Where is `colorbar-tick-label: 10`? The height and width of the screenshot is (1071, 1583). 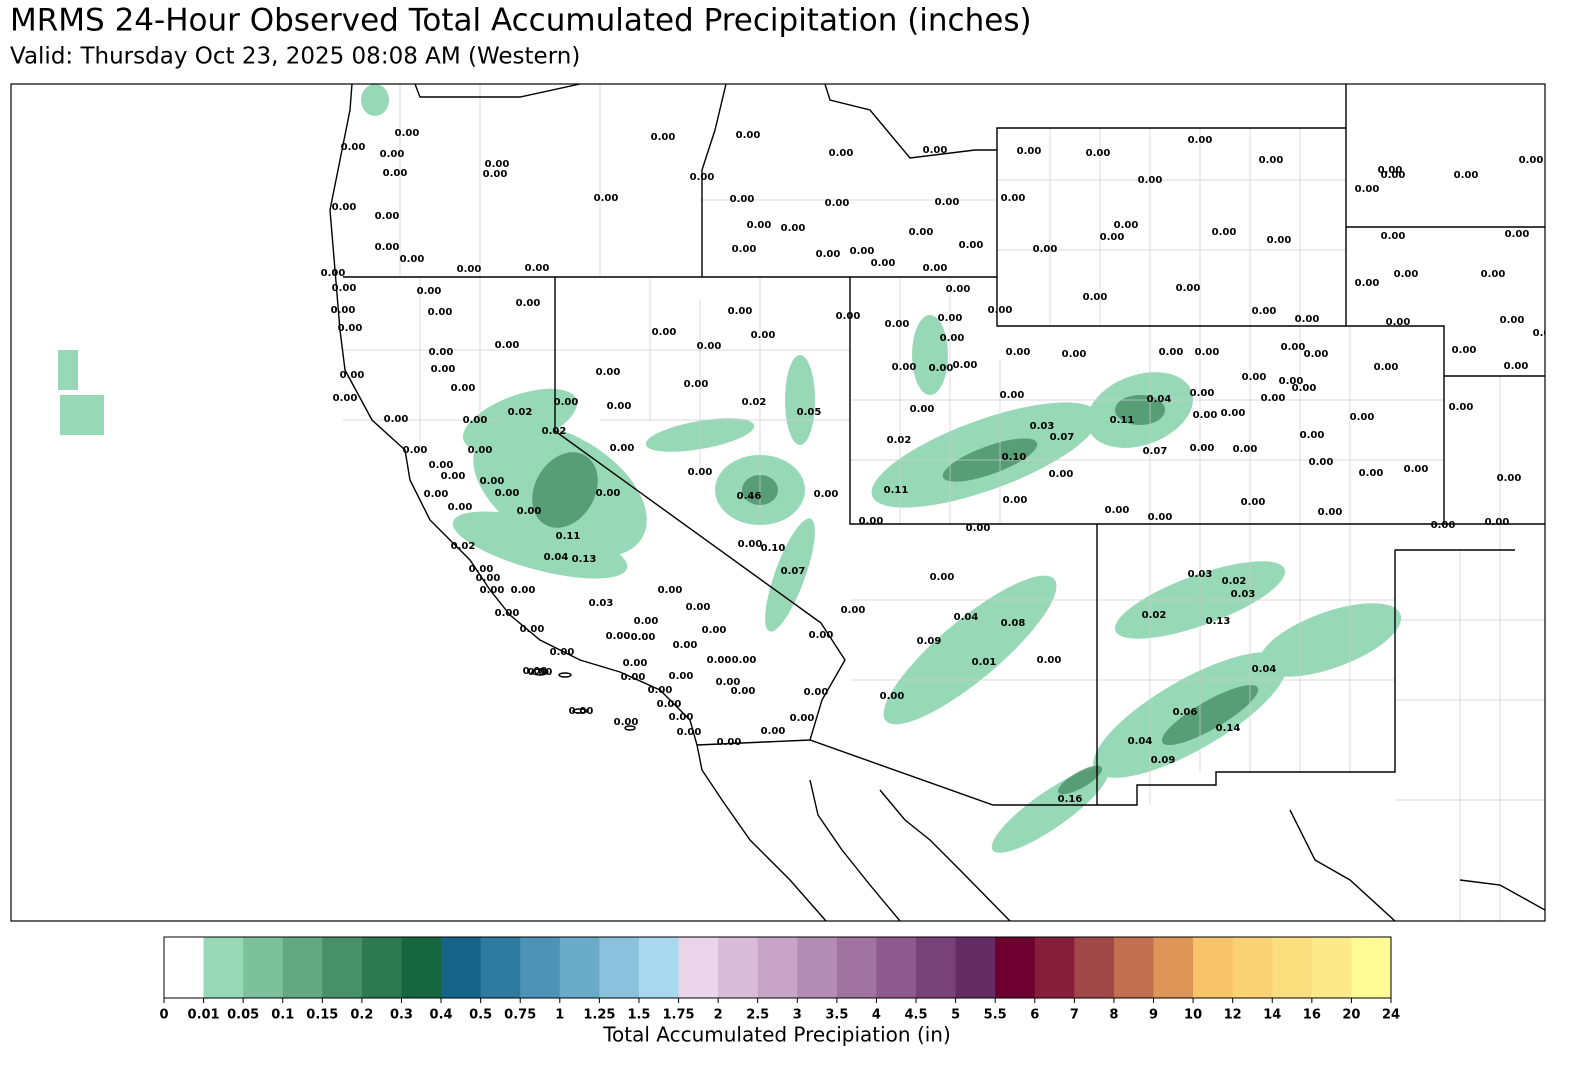
colorbar-tick-label: 10 is located at coordinates (1193, 1015).